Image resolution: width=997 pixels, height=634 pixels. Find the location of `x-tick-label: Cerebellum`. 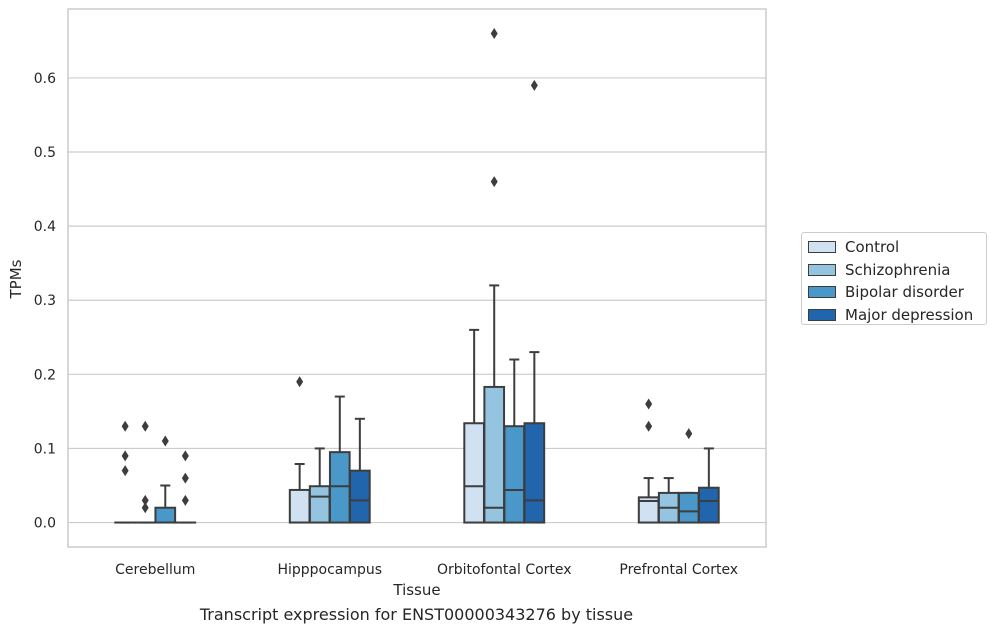

x-tick-label: Cerebellum is located at coordinates (155, 570).